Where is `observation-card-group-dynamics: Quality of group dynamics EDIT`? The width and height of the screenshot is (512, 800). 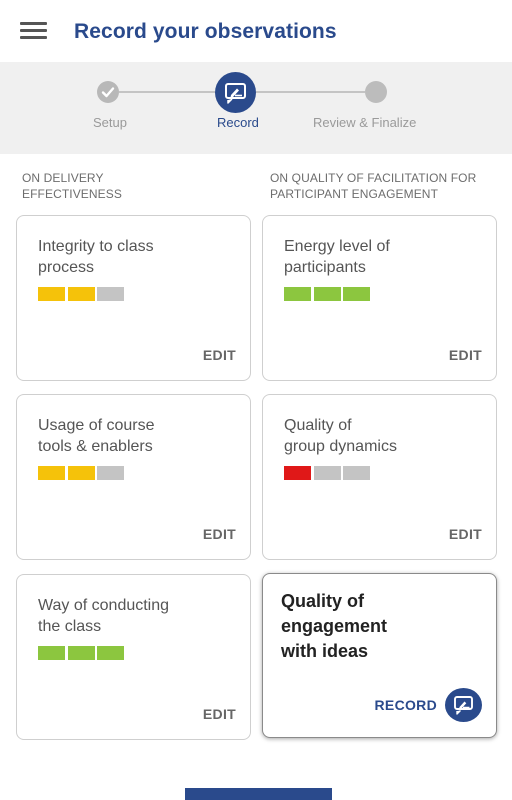
observation-card-group-dynamics: Quality of group dynamics EDIT is located at coordinates (379, 477).